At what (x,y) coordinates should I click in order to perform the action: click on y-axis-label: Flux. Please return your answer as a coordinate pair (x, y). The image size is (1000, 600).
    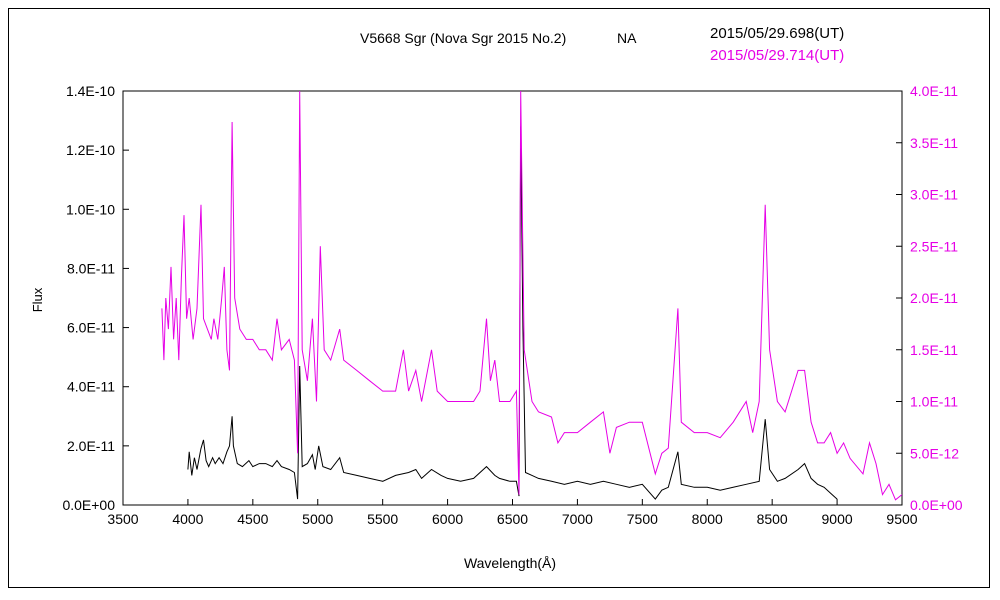
    Looking at the image, I should click on (37, 299).